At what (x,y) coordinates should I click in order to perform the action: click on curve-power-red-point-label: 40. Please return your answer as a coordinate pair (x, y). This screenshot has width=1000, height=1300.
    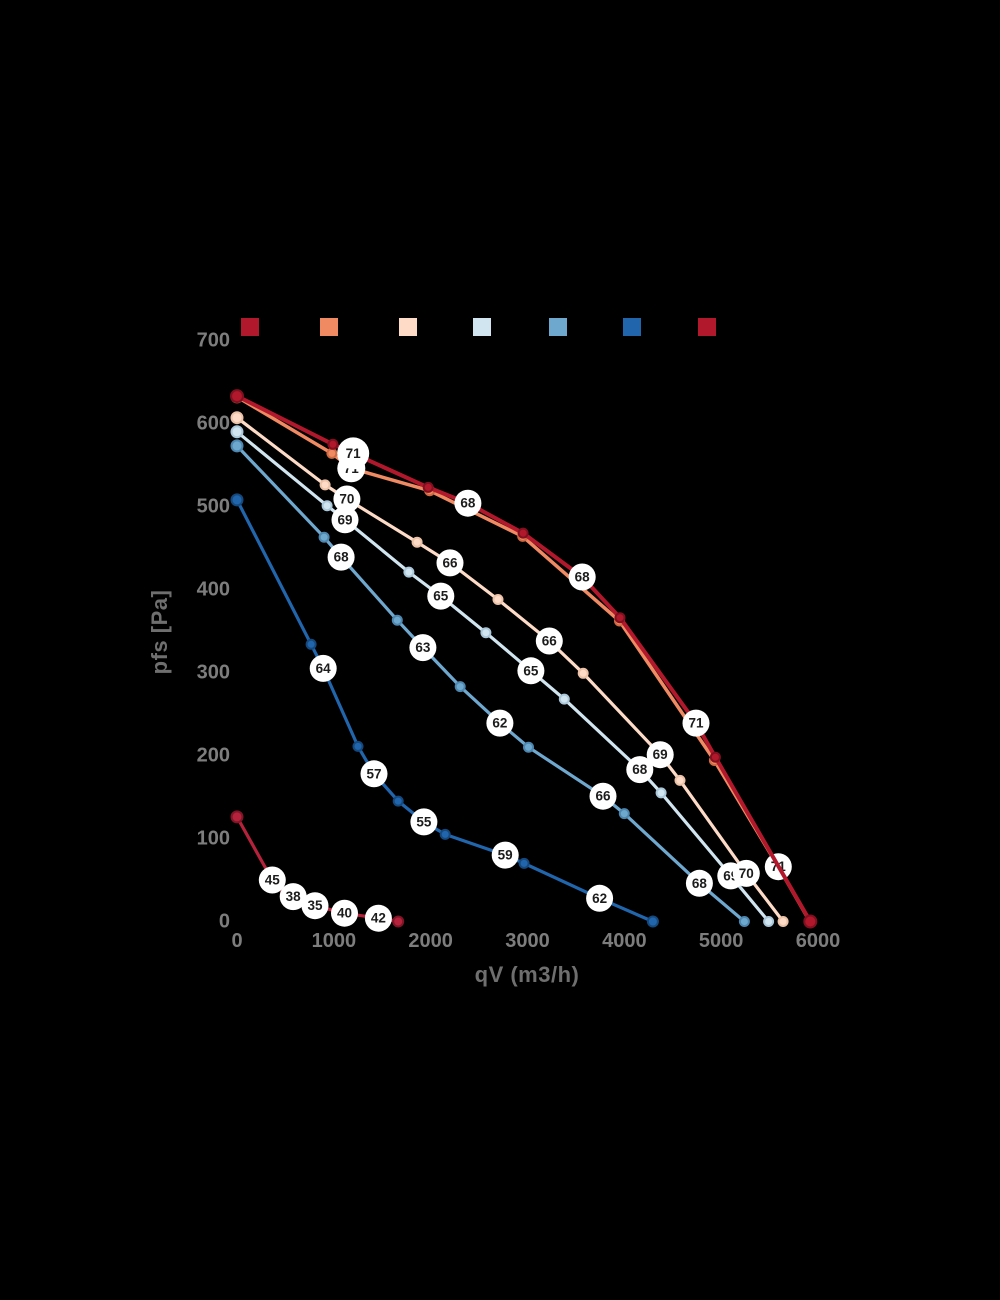
    Looking at the image, I should click on (344, 913).